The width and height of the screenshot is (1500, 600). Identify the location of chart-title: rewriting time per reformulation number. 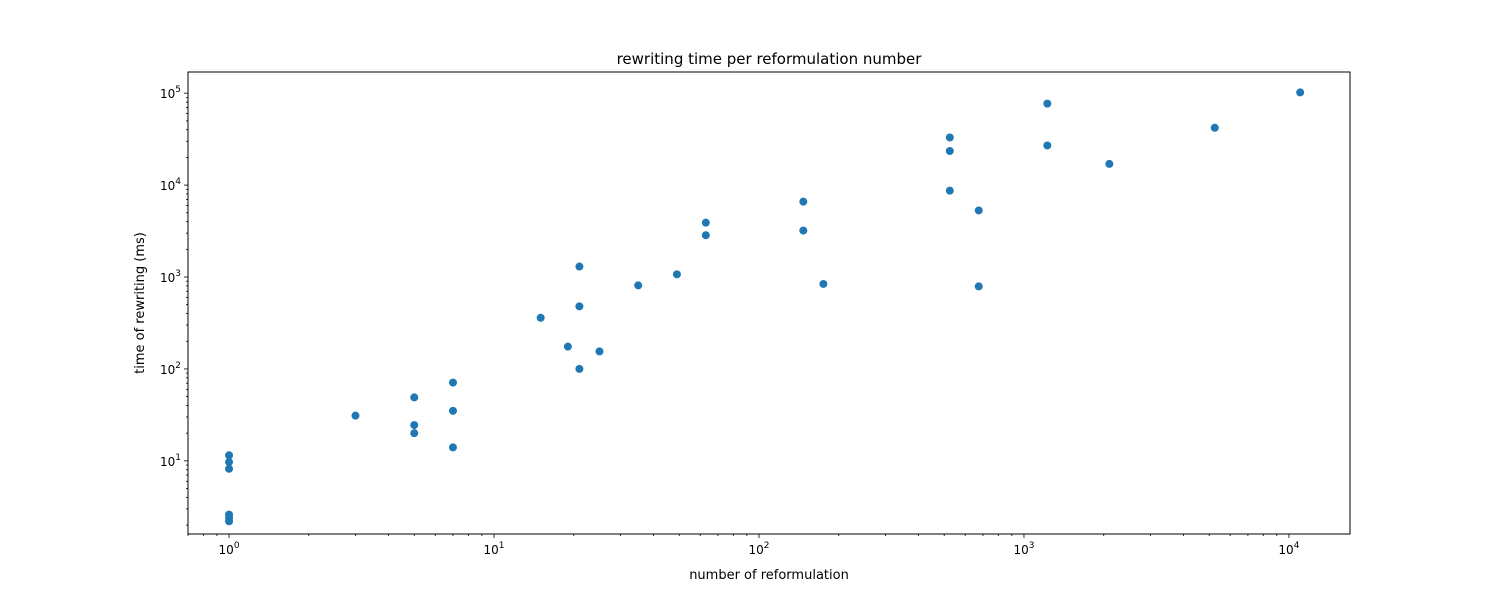
(770, 59).